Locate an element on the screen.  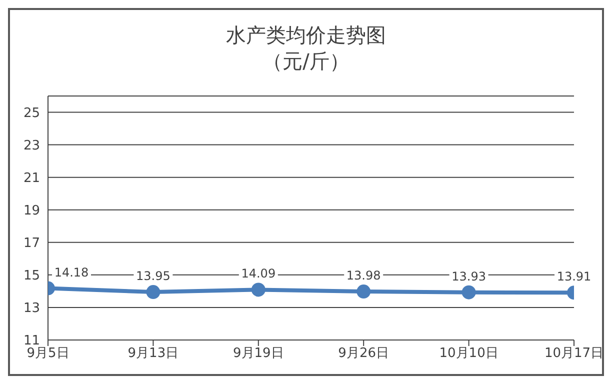
data-label: 13.98 is located at coordinates (363, 275).